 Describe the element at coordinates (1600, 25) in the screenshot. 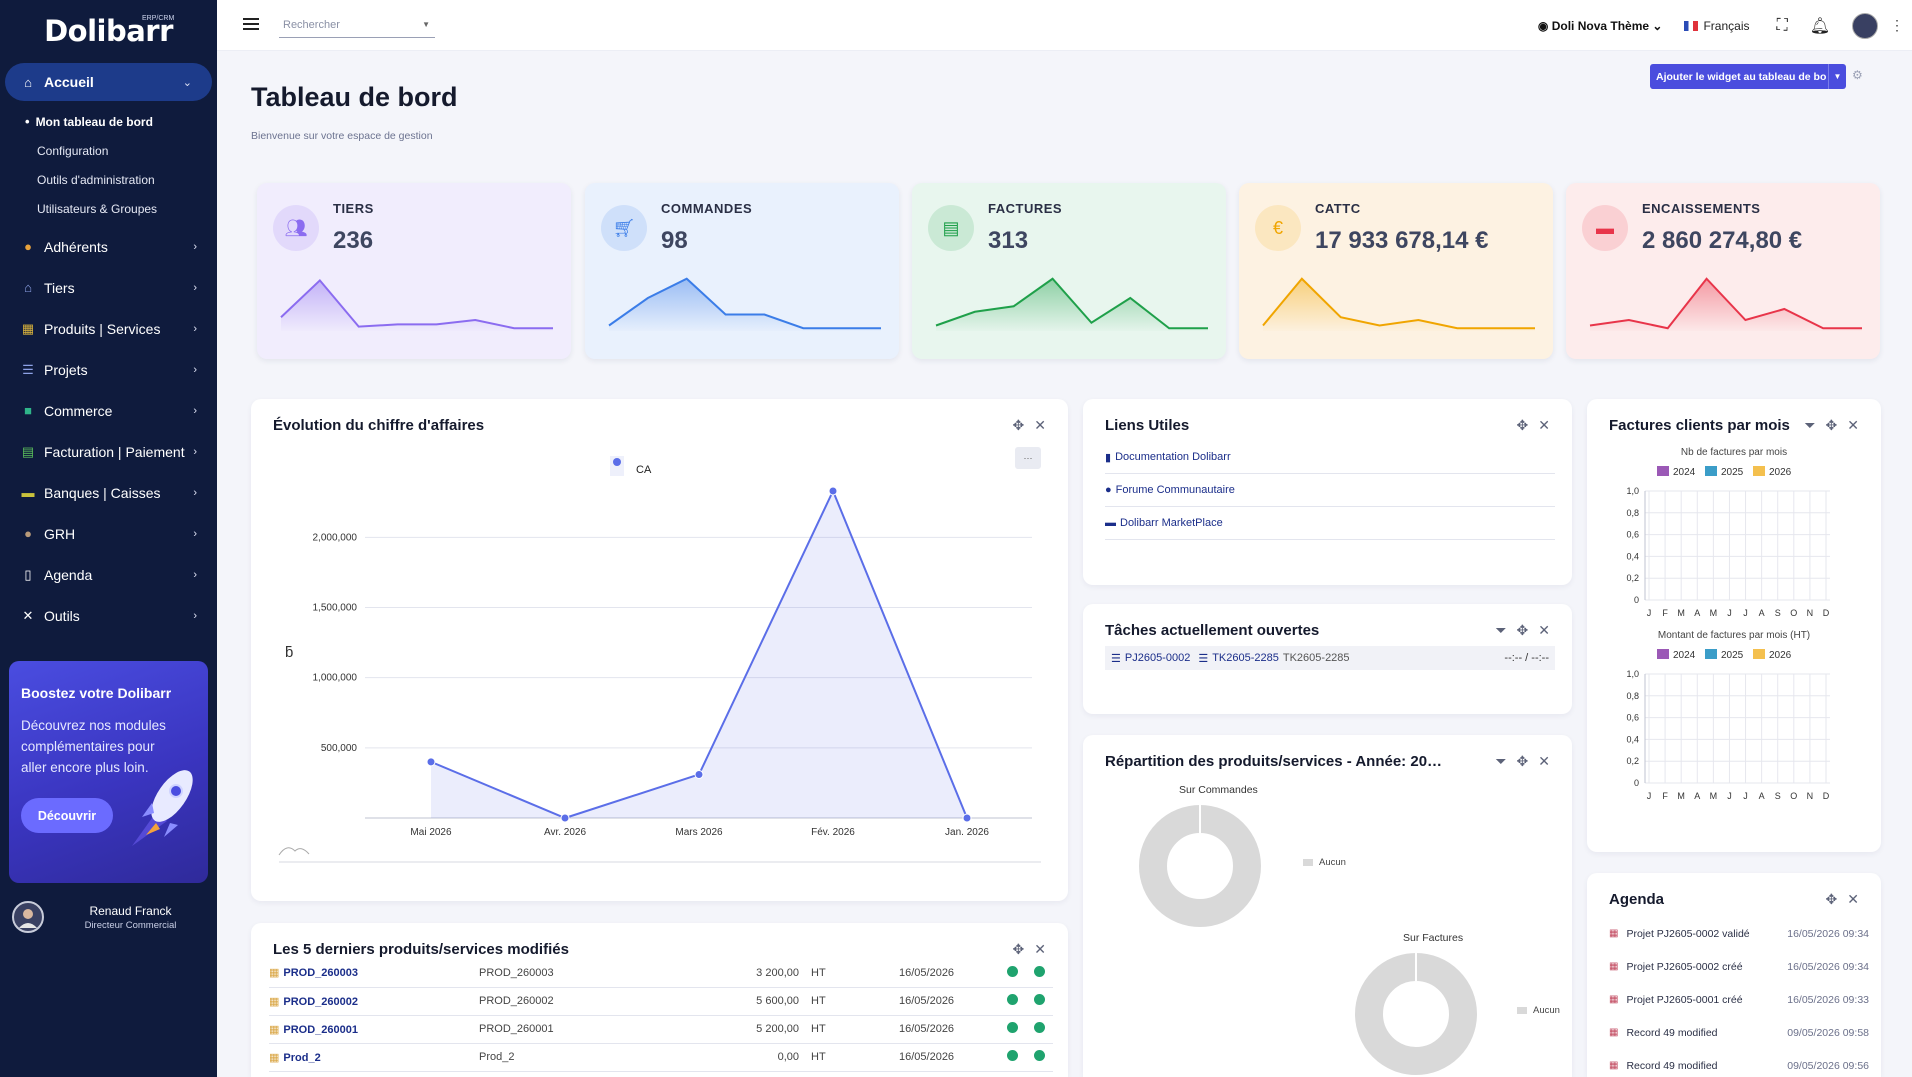

I see `theme-selector: ◉ Doli Nova Thème ⌄` at that location.